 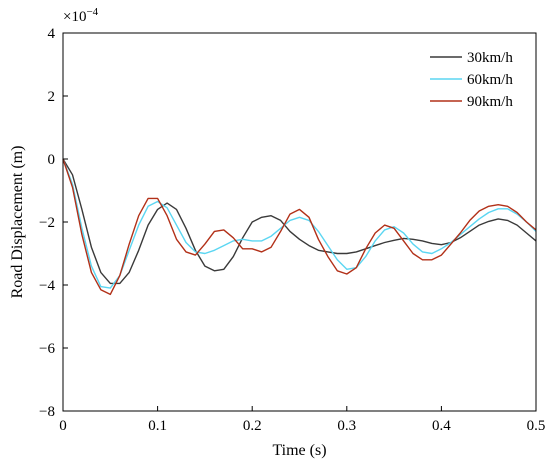 I want to click on x-tick-label: 0, so click(x=63, y=426).